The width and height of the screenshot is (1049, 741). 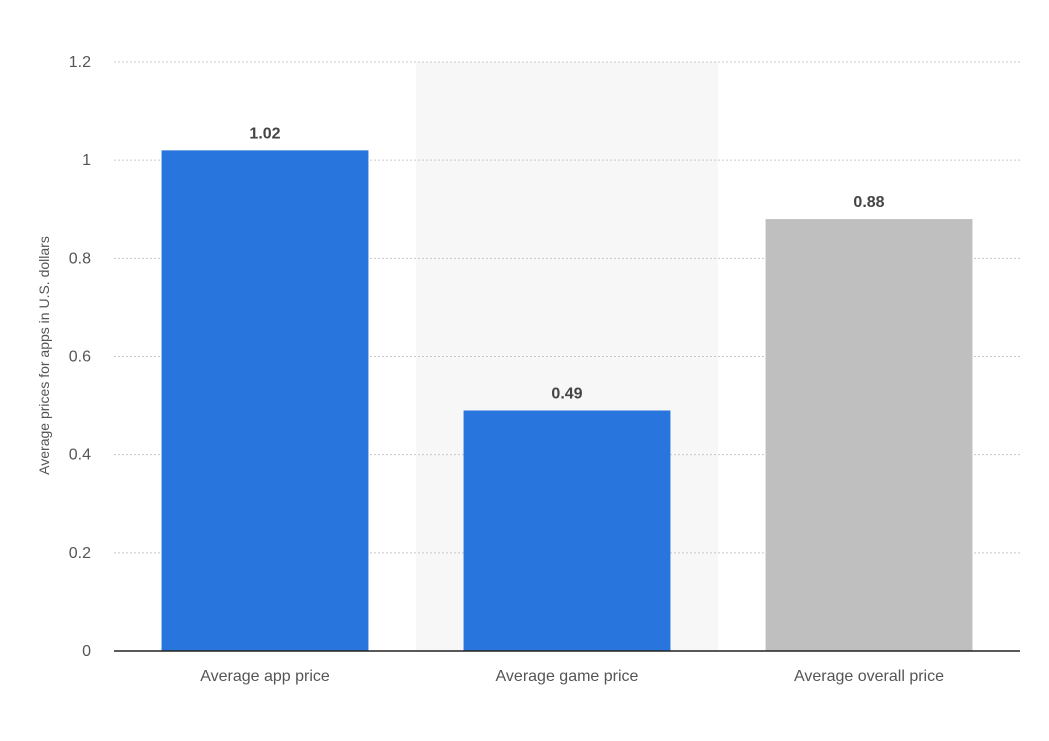 I want to click on y-tick-label: 0.6, so click(x=80, y=357).